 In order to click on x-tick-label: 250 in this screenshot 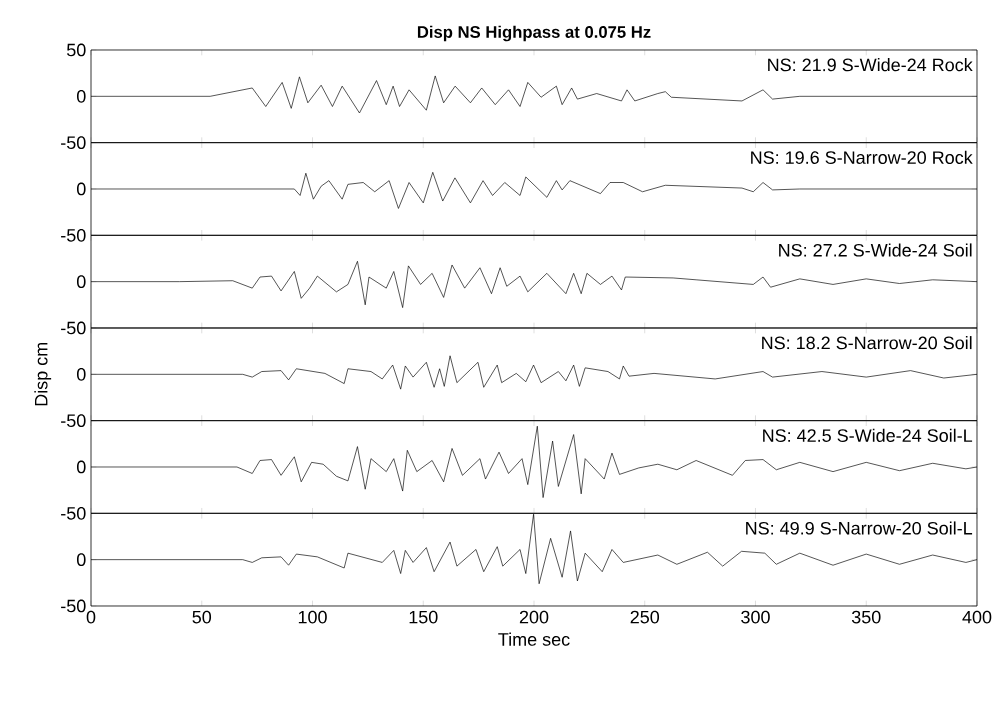, I will do `click(645, 617)`.